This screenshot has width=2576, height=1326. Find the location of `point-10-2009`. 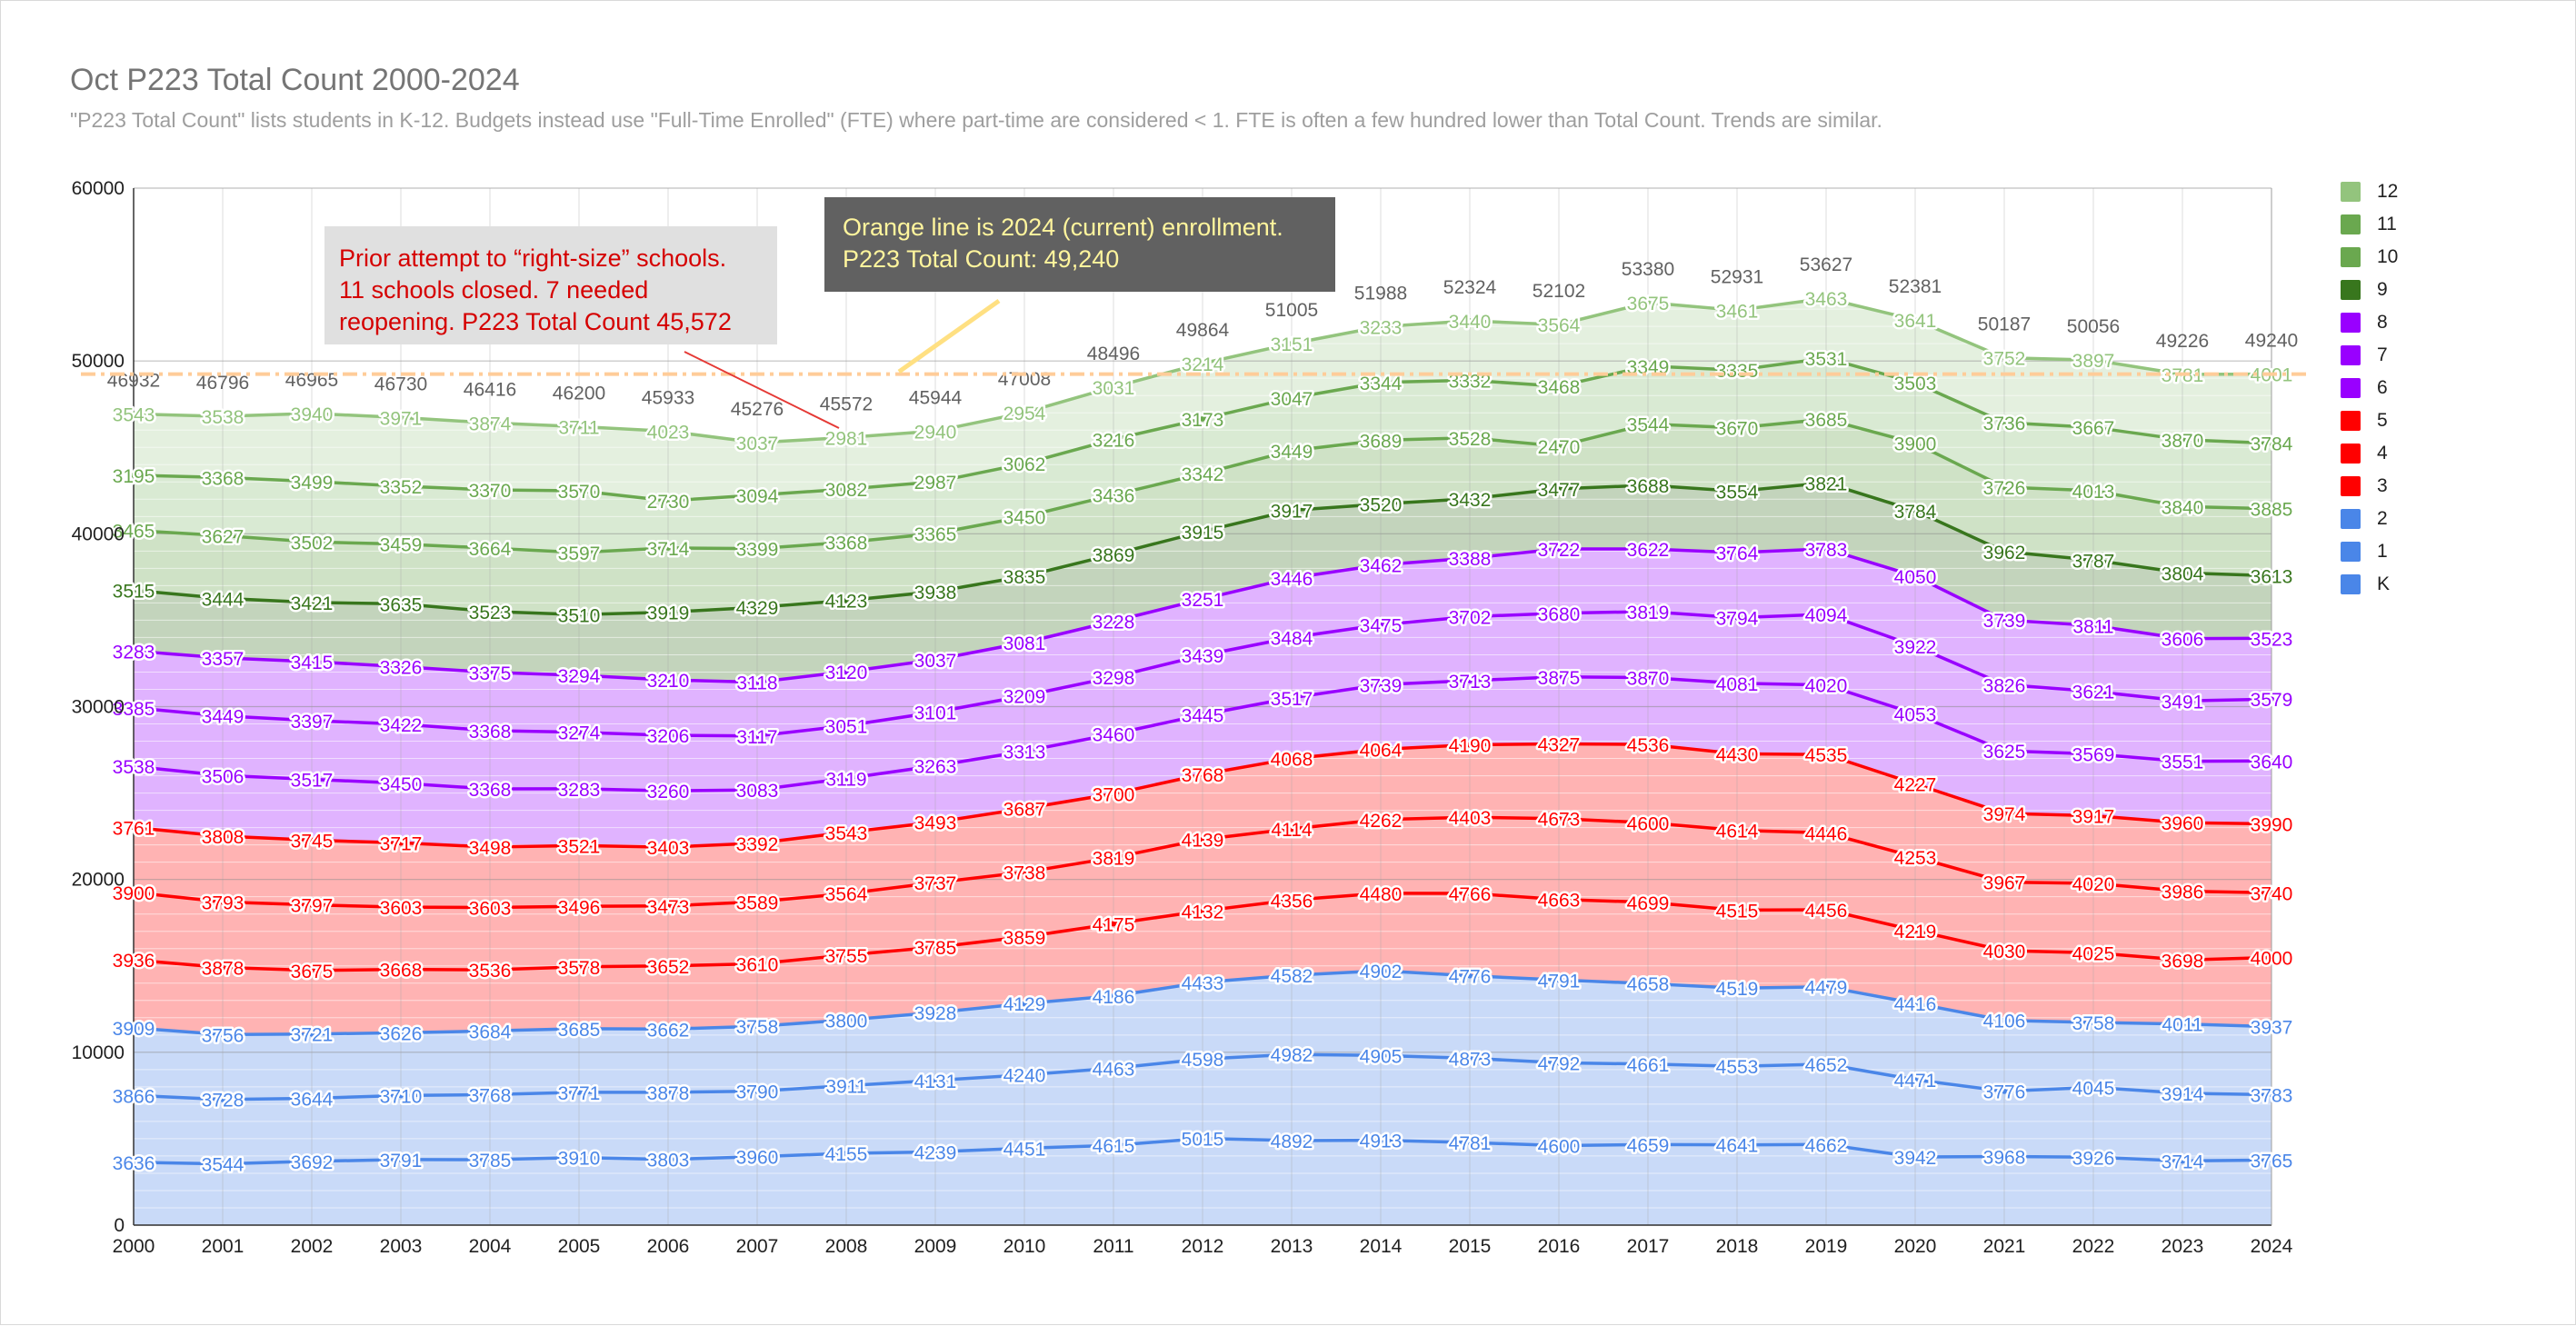

point-10-2009 is located at coordinates (936, 534).